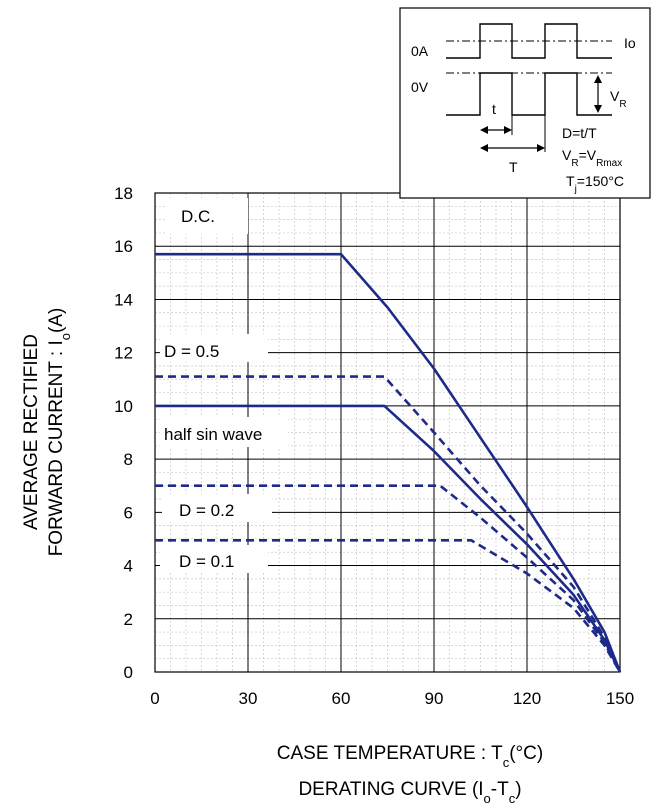 The width and height of the screenshot is (656, 810). Describe the element at coordinates (128, 619) in the screenshot. I see `y-tick-label: 2` at that location.